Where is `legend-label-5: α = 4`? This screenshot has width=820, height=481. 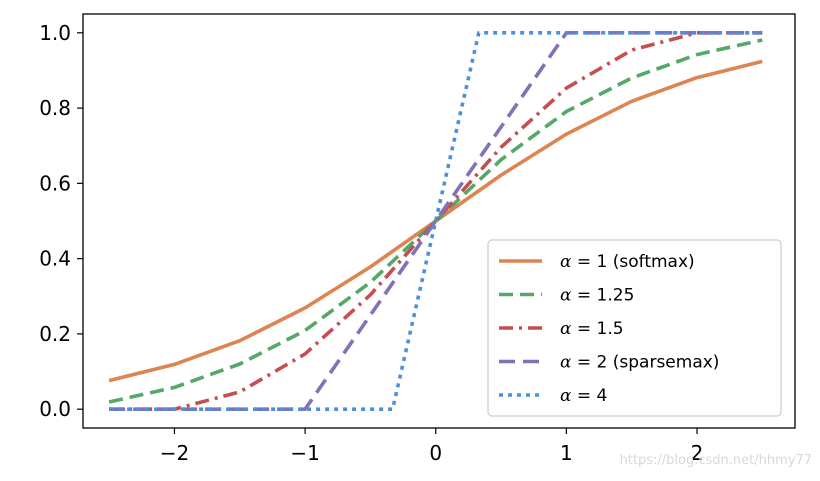 legend-label-5: α = 4 is located at coordinates (583, 396).